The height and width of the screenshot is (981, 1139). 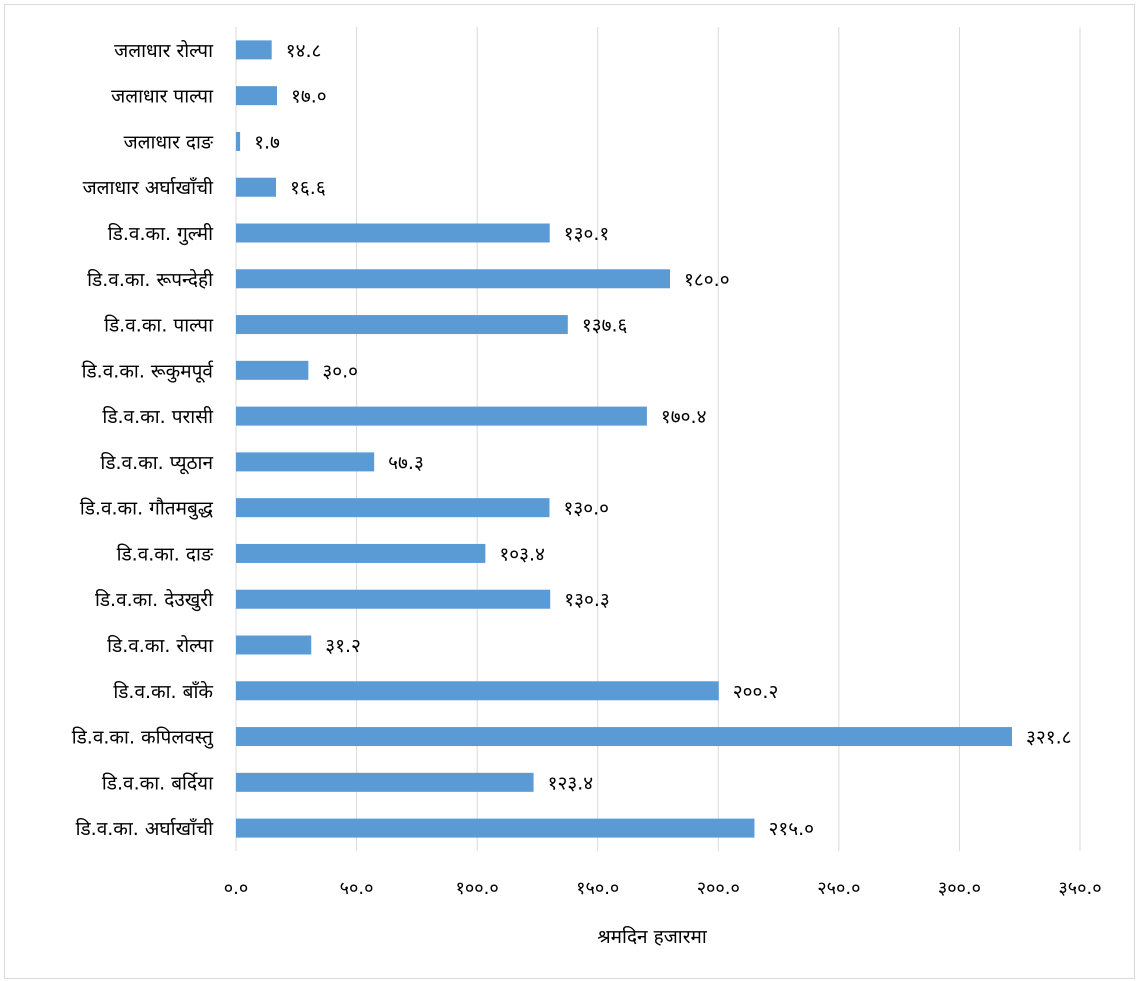 I want to click on x-tick-label: २००.०, so click(x=718, y=888).